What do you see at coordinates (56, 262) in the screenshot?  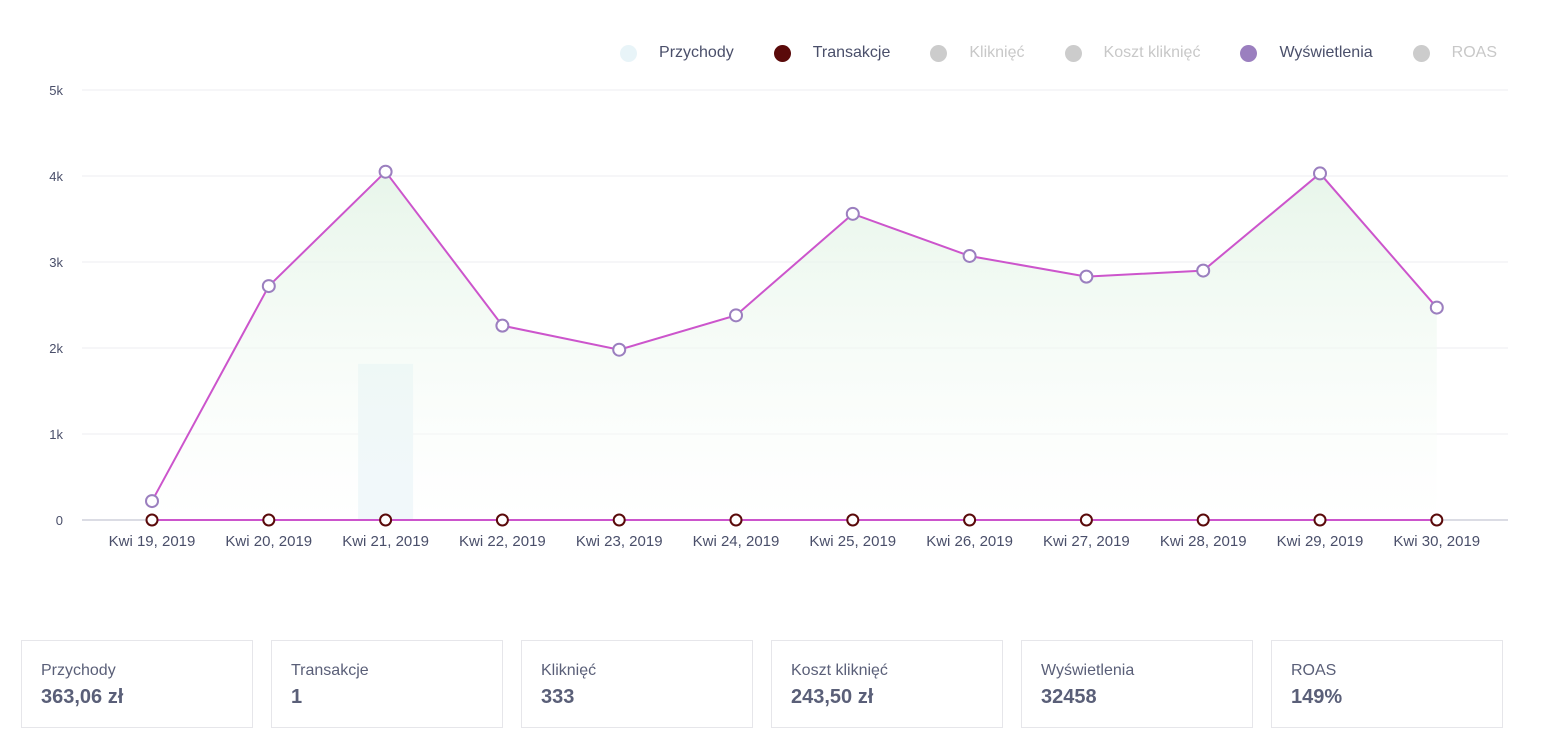 I see `y-tick-label: 3k` at bounding box center [56, 262].